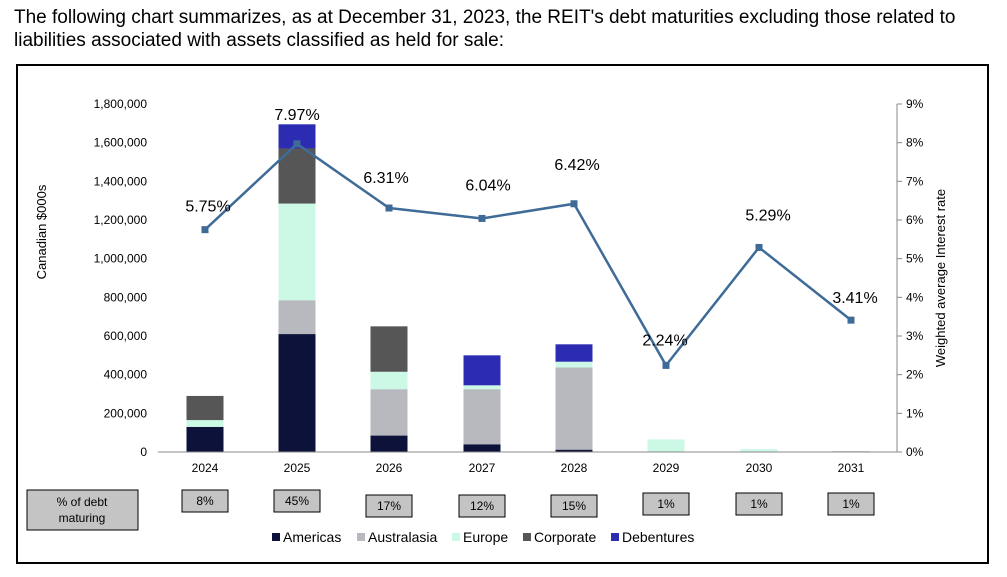 This screenshot has width=1007, height=577. What do you see at coordinates (487, 185) in the screenshot?
I see `rate-data-label: 6.04%` at bounding box center [487, 185].